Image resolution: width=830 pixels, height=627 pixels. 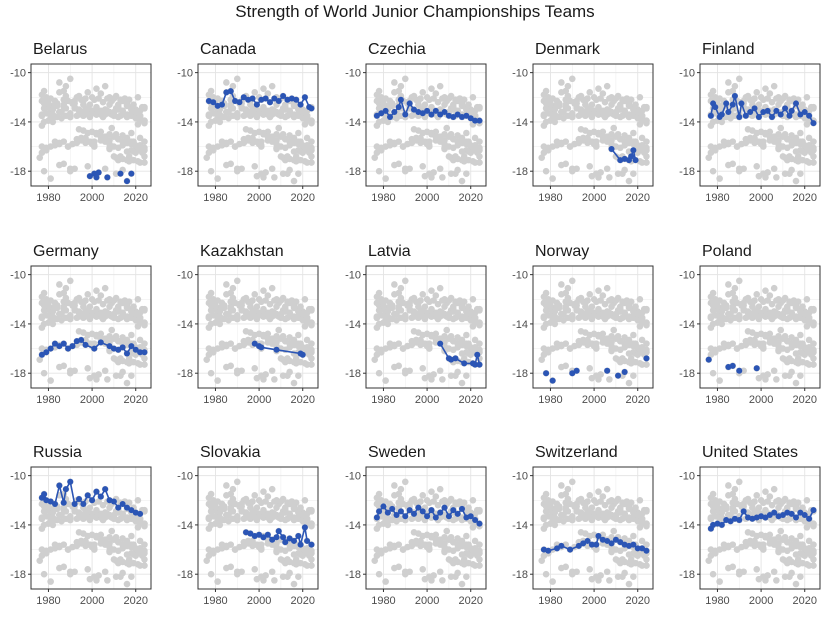 I want to click on y-tick-label: -14, so click(x=520, y=123).